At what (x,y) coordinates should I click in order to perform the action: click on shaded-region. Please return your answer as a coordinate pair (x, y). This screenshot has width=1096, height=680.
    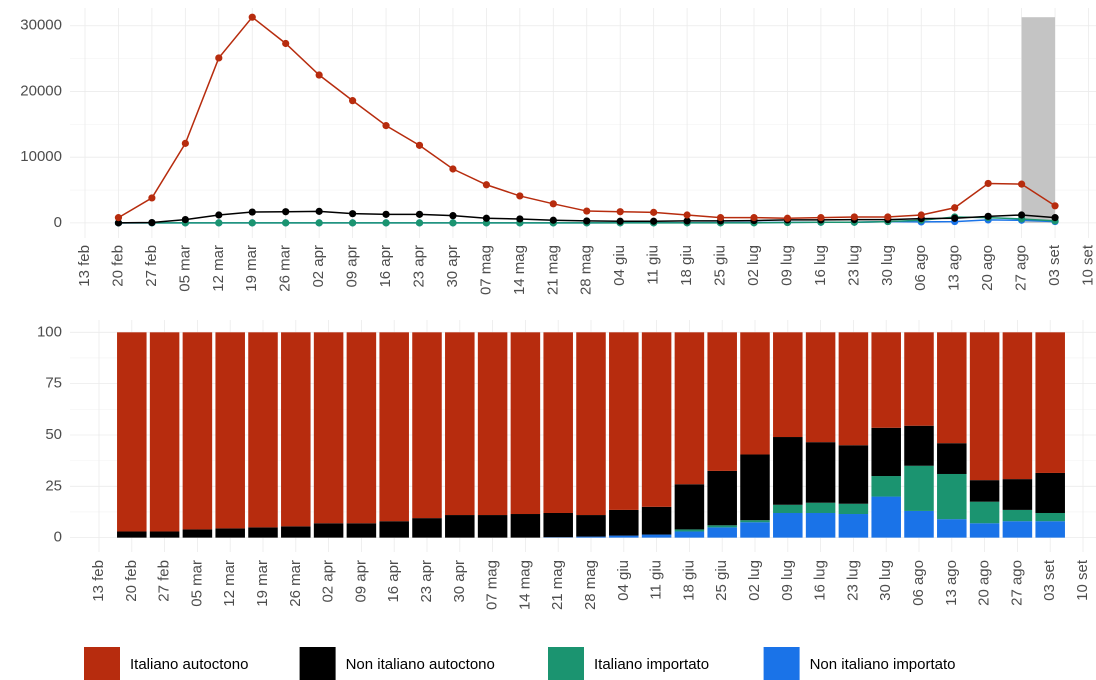
    Looking at the image, I should click on (1038, 120).